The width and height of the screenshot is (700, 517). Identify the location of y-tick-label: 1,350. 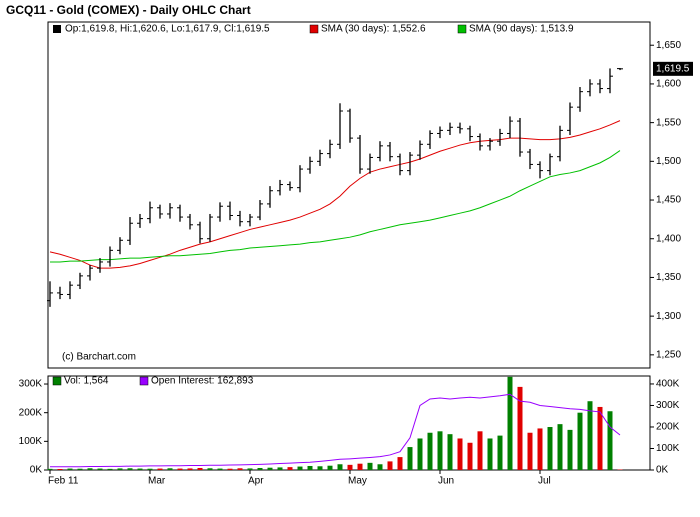
(668, 277).